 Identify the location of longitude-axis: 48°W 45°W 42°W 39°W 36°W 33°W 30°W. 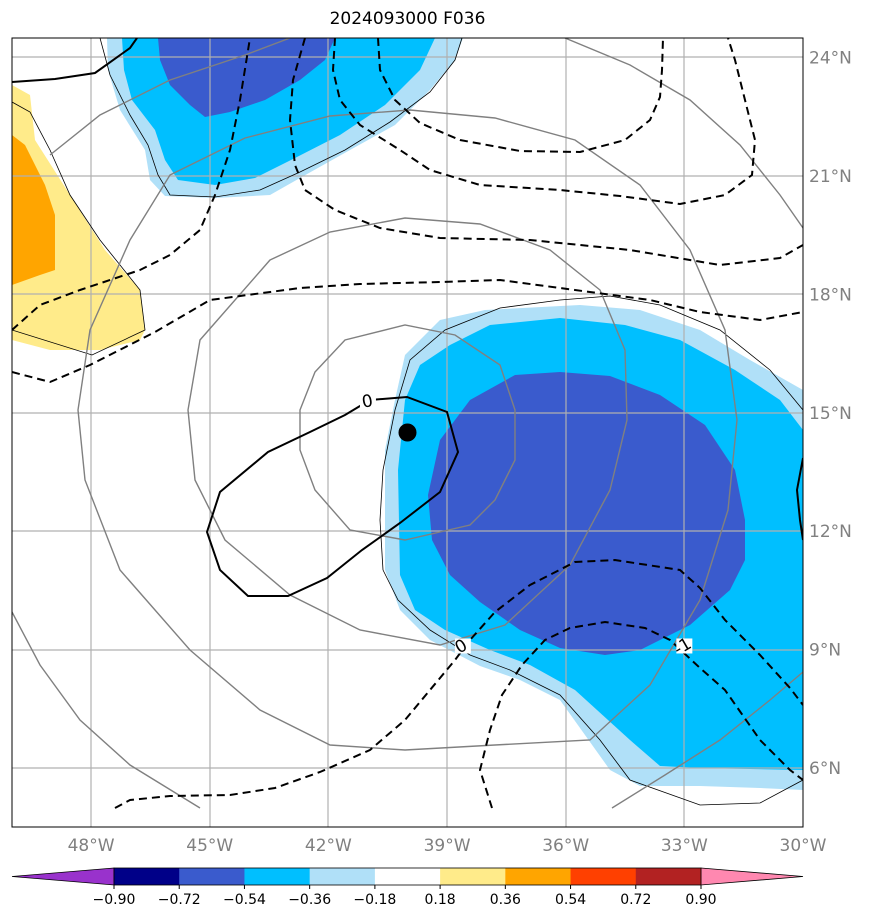
(447, 846).